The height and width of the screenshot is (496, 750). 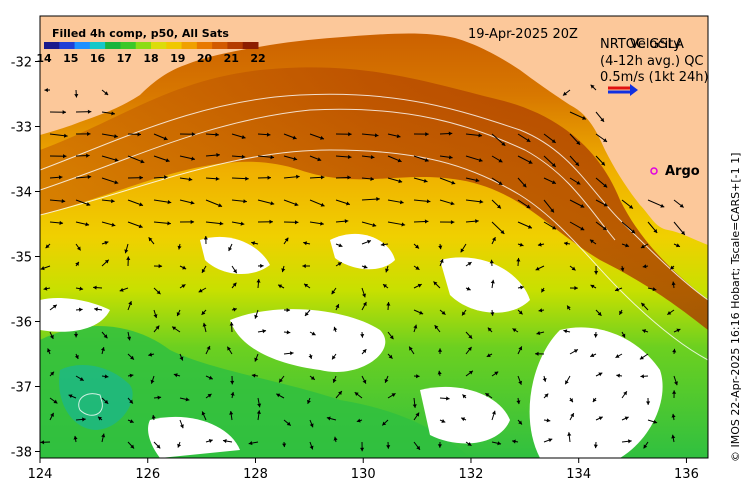 What do you see at coordinates (21, 128) in the screenshot?
I see `y-tick-label: -33` at bounding box center [21, 128].